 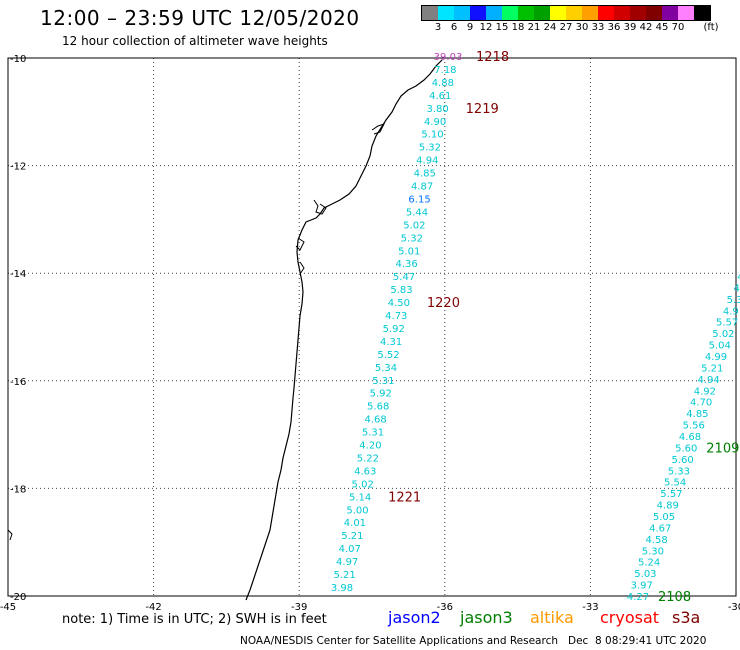 What do you see at coordinates (660, 528) in the screenshot?
I see `wave-height-label: 4.67` at bounding box center [660, 528].